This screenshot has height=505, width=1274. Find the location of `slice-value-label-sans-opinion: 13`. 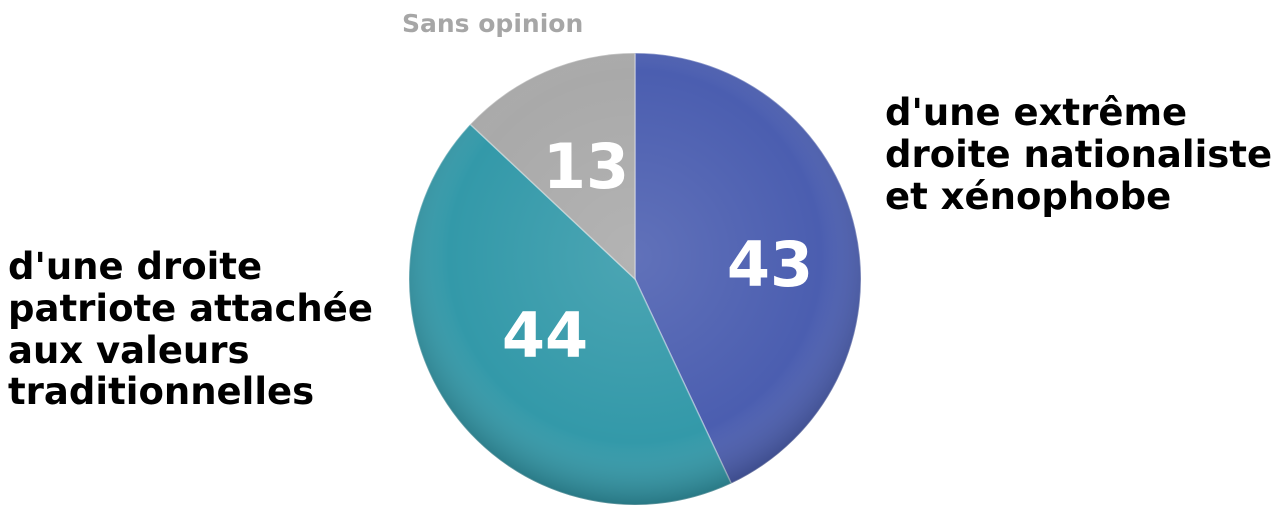

slice-value-label-sans-opinion: 13 is located at coordinates (586, 166).